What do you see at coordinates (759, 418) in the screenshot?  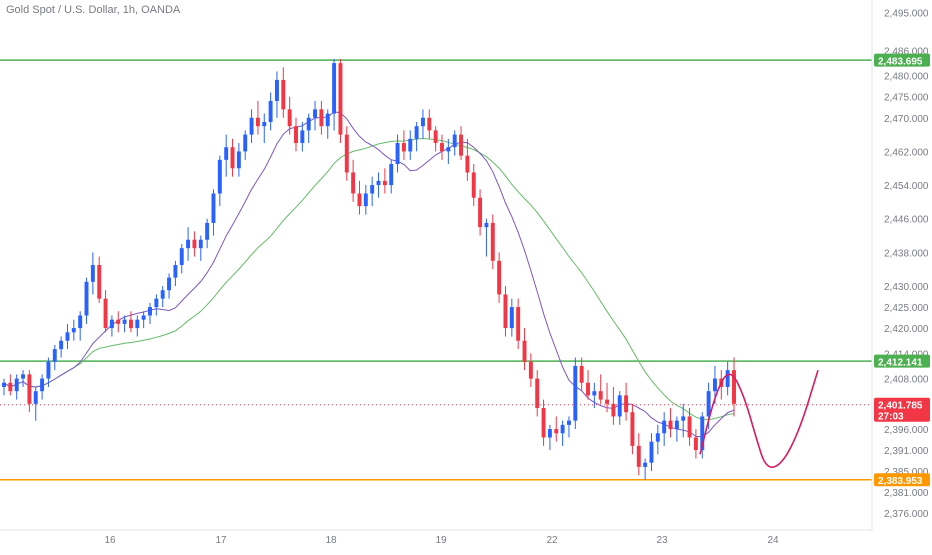 I see `projection-curve` at bounding box center [759, 418].